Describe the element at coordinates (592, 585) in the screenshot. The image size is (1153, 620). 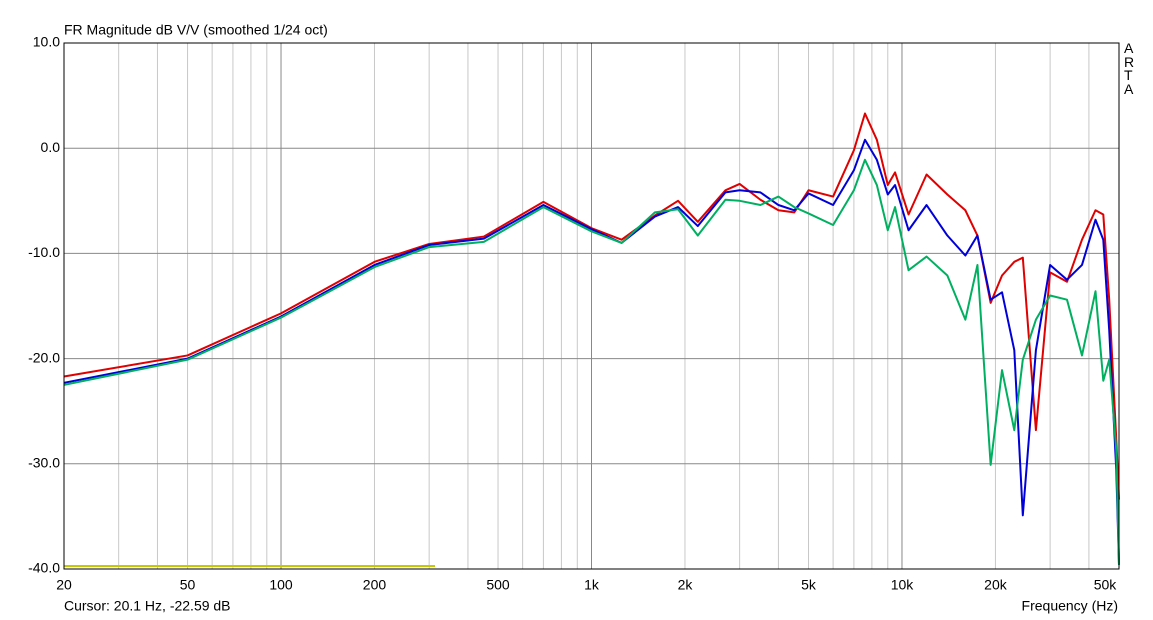
I see `x-tick-label: 1k` at that location.